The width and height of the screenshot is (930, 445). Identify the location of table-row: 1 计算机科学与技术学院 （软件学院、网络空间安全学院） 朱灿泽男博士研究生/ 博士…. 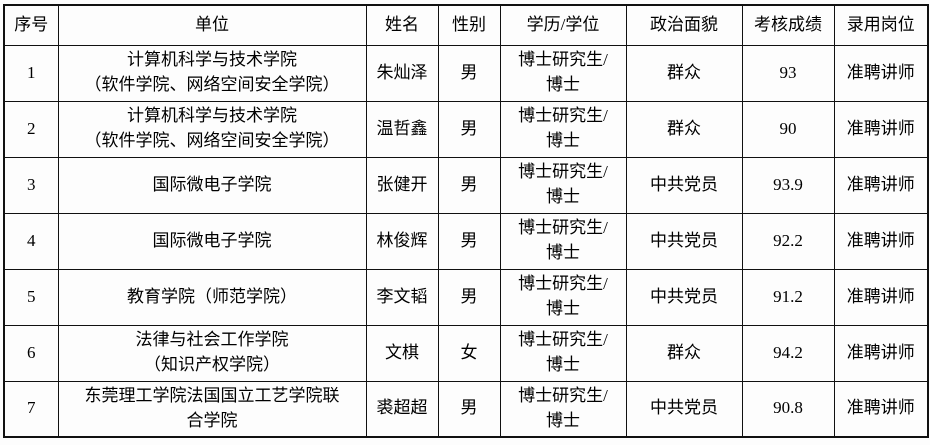
(466, 73).